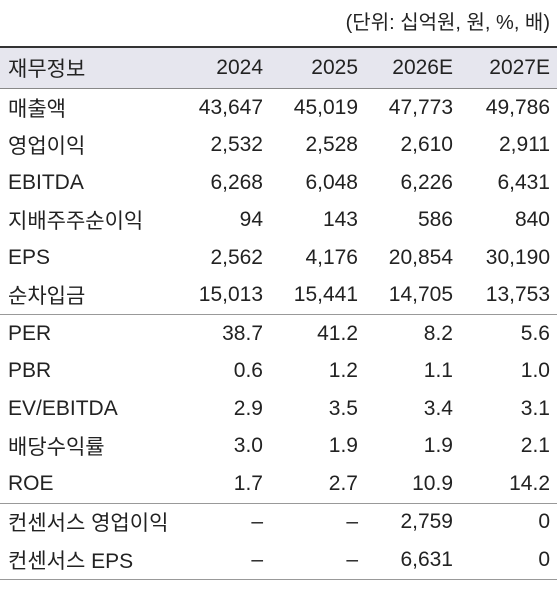 This screenshot has width=557, height=593. What do you see at coordinates (278, 108) in the screenshot?
I see `table-row: 매출액 43,647 45,019 47,773 49,786` at bounding box center [278, 108].